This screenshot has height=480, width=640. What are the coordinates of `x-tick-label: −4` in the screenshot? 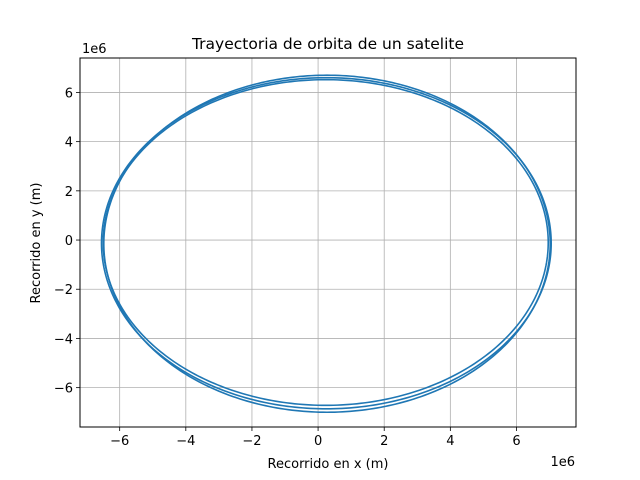 It's located at (185, 441).